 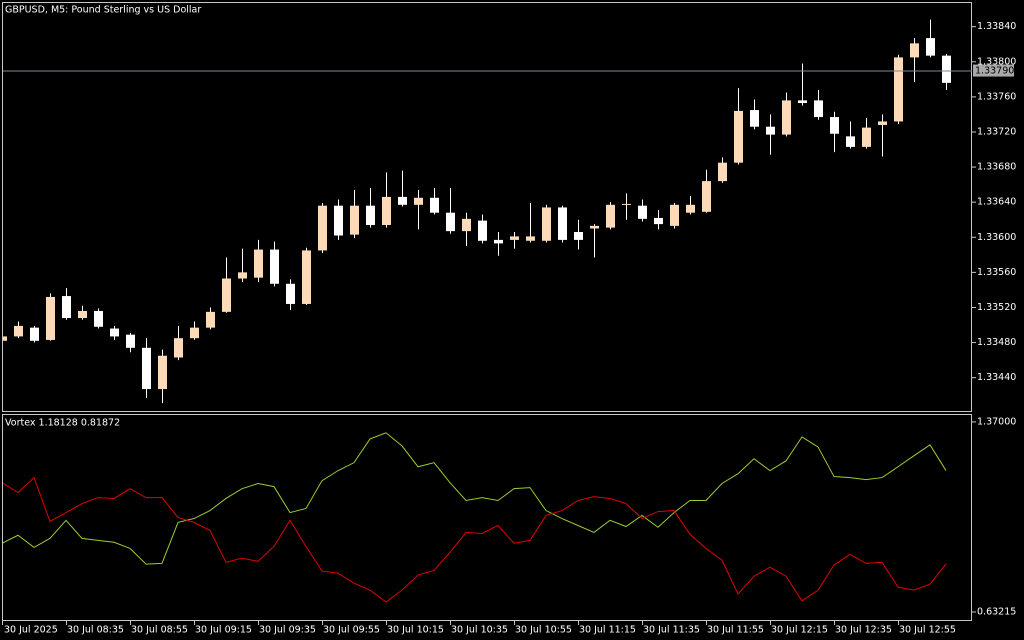 I want to click on y-tick-label: 1.33480, so click(x=996, y=342).